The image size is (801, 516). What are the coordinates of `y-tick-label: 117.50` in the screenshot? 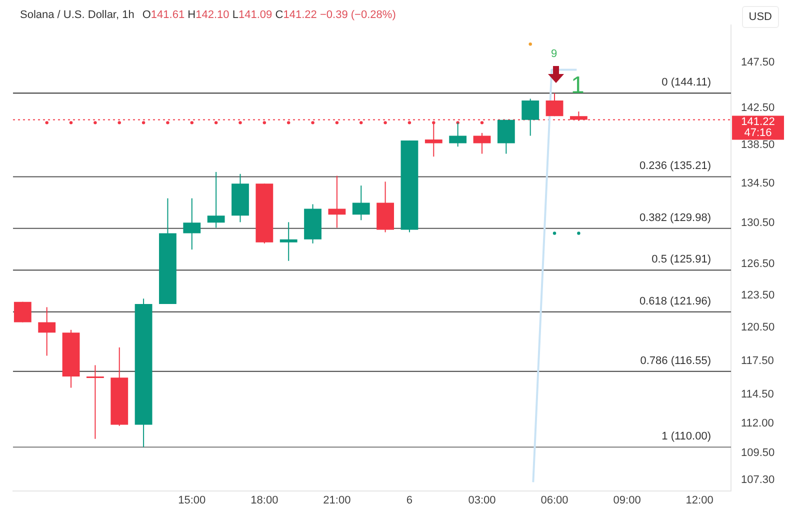 It's located at (757, 360).